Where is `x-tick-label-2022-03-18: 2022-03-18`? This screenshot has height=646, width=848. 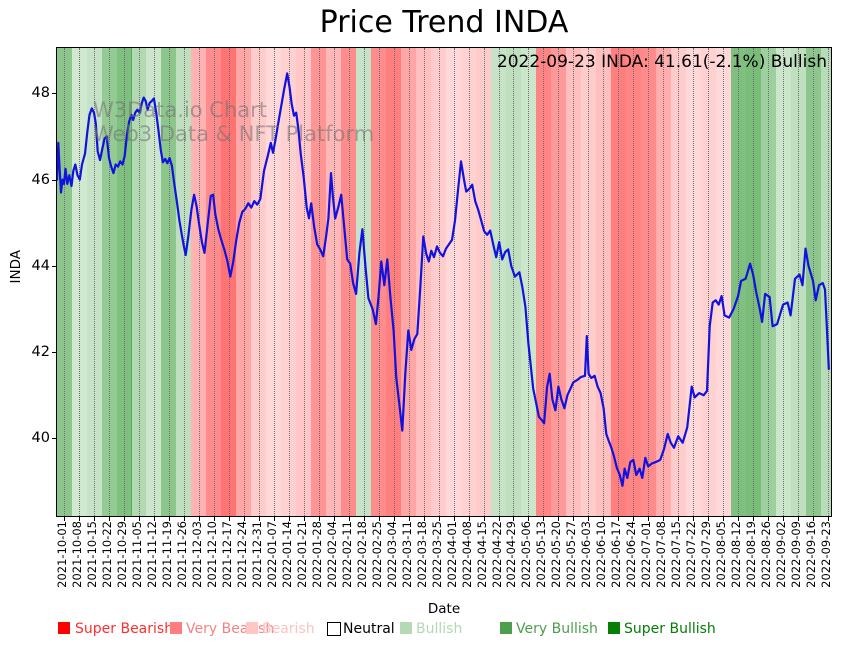 x-tick-label-2022-03-18: 2022-03-18 is located at coordinates (421, 554).